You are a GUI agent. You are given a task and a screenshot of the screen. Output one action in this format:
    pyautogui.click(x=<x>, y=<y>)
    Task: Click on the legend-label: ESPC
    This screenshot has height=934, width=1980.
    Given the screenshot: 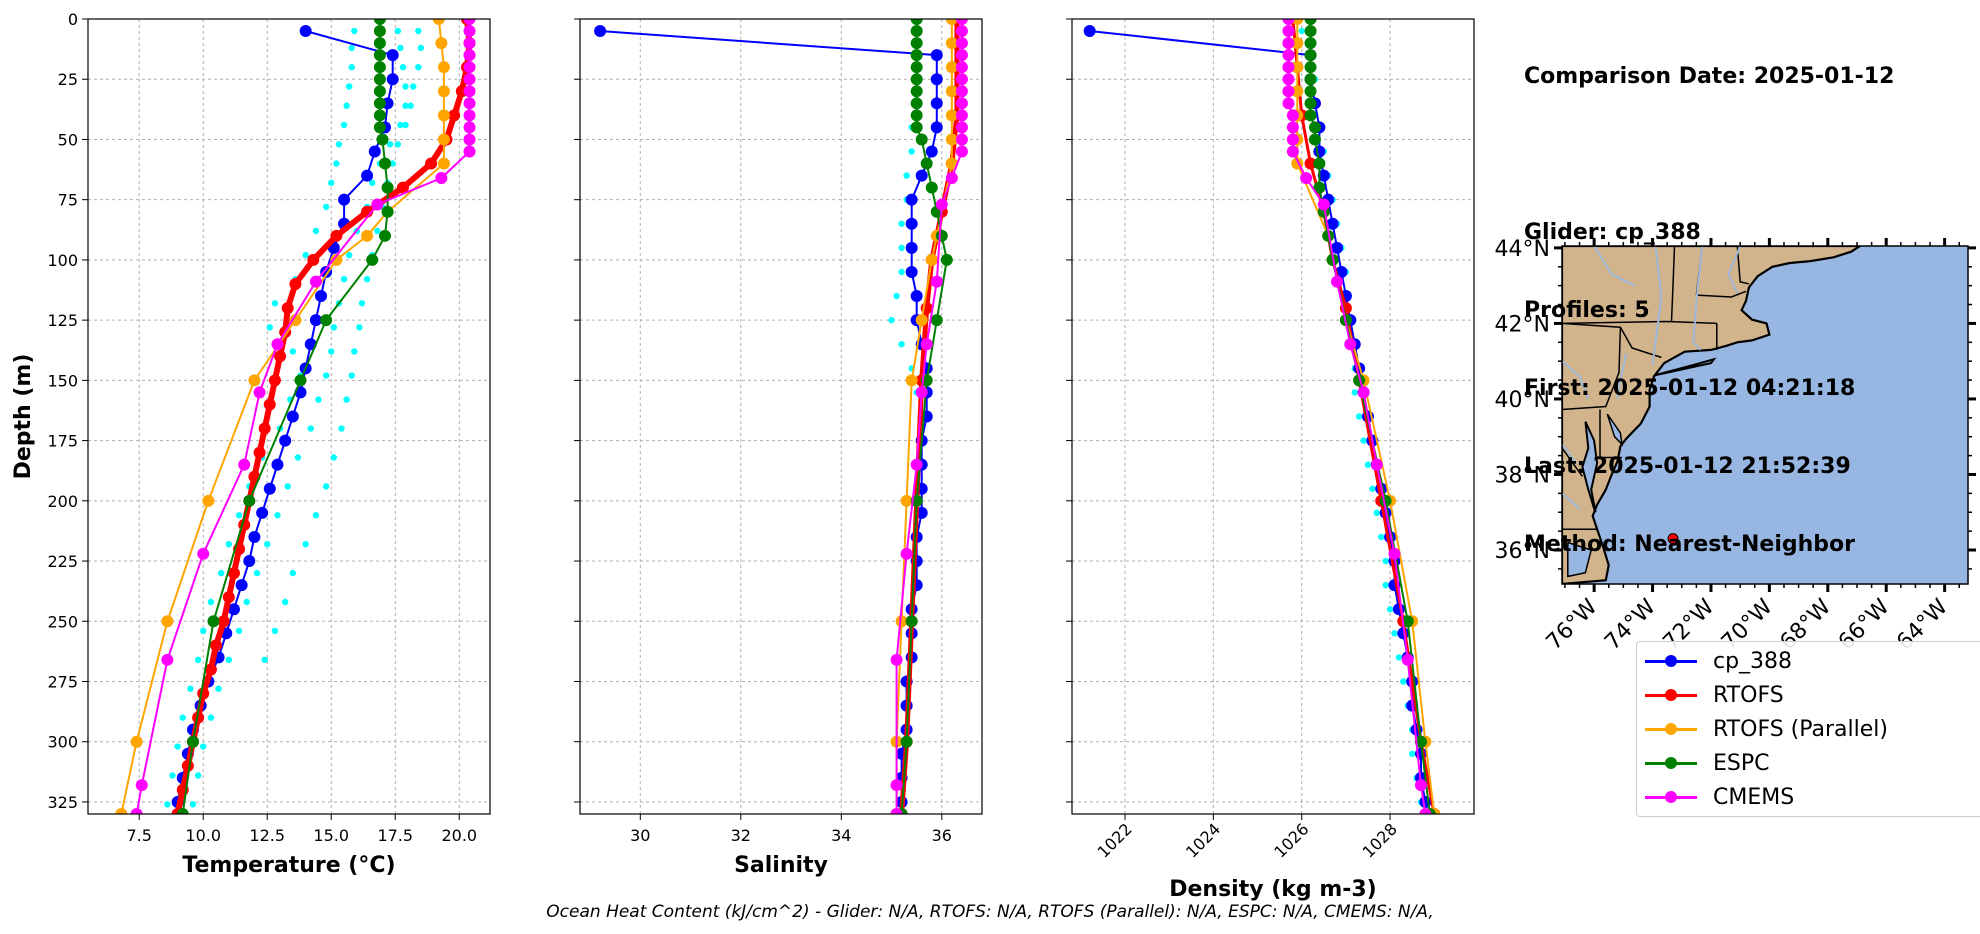 What is the action you would take?
    pyautogui.click(x=1741, y=763)
    